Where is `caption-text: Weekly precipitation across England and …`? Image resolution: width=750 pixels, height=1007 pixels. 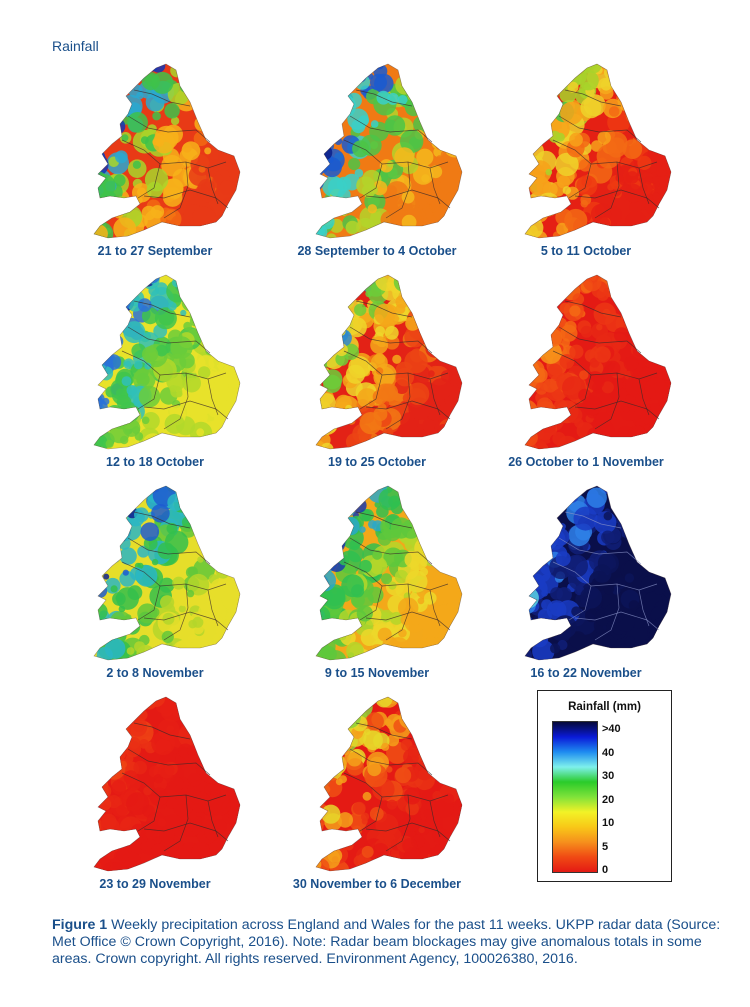 caption-text: Weekly precipitation across England and … is located at coordinates (386, 942).